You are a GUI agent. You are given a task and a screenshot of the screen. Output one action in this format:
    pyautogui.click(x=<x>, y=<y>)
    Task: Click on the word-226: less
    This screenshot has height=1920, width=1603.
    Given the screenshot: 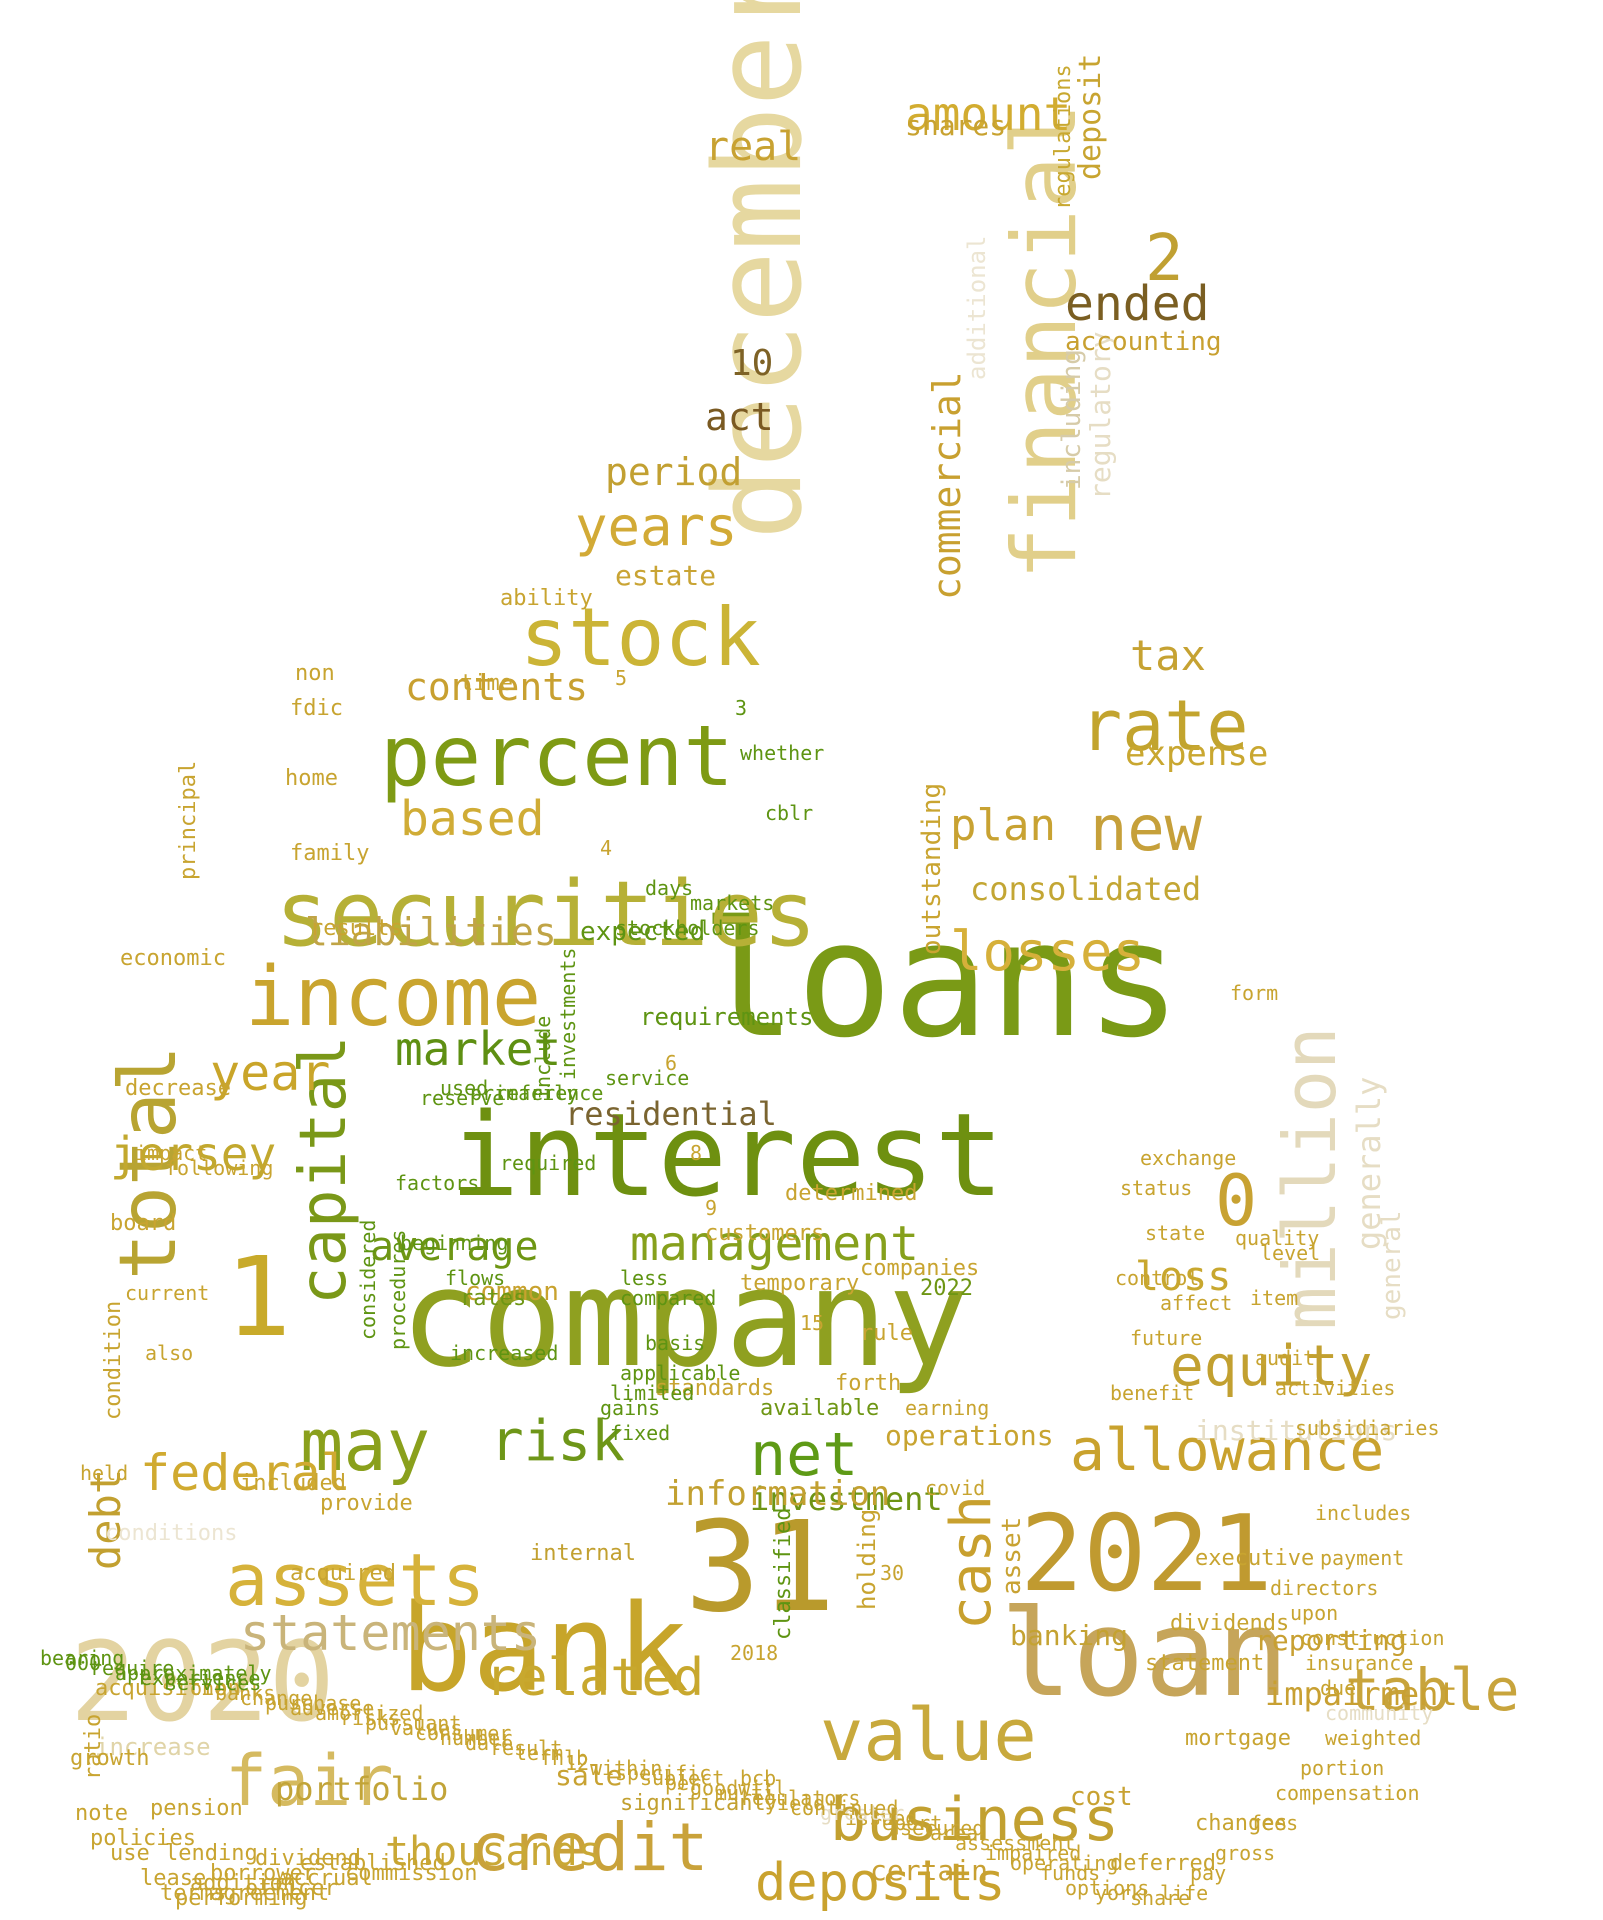 What is the action you would take?
    pyautogui.click(x=644, y=1278)
    